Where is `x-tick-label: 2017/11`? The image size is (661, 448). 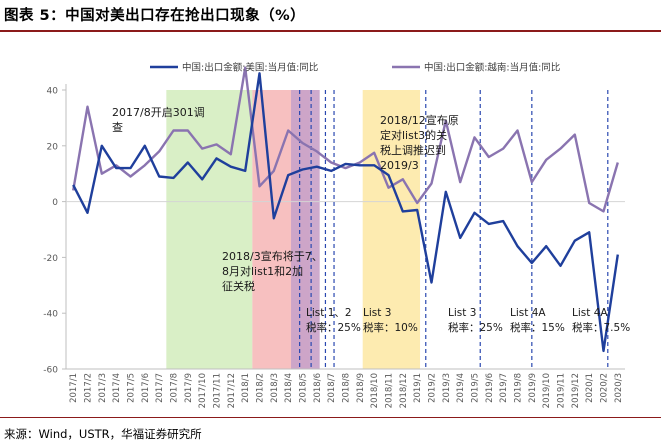
x-tick-label: 2017/11 is located at coordinates (218, 390).